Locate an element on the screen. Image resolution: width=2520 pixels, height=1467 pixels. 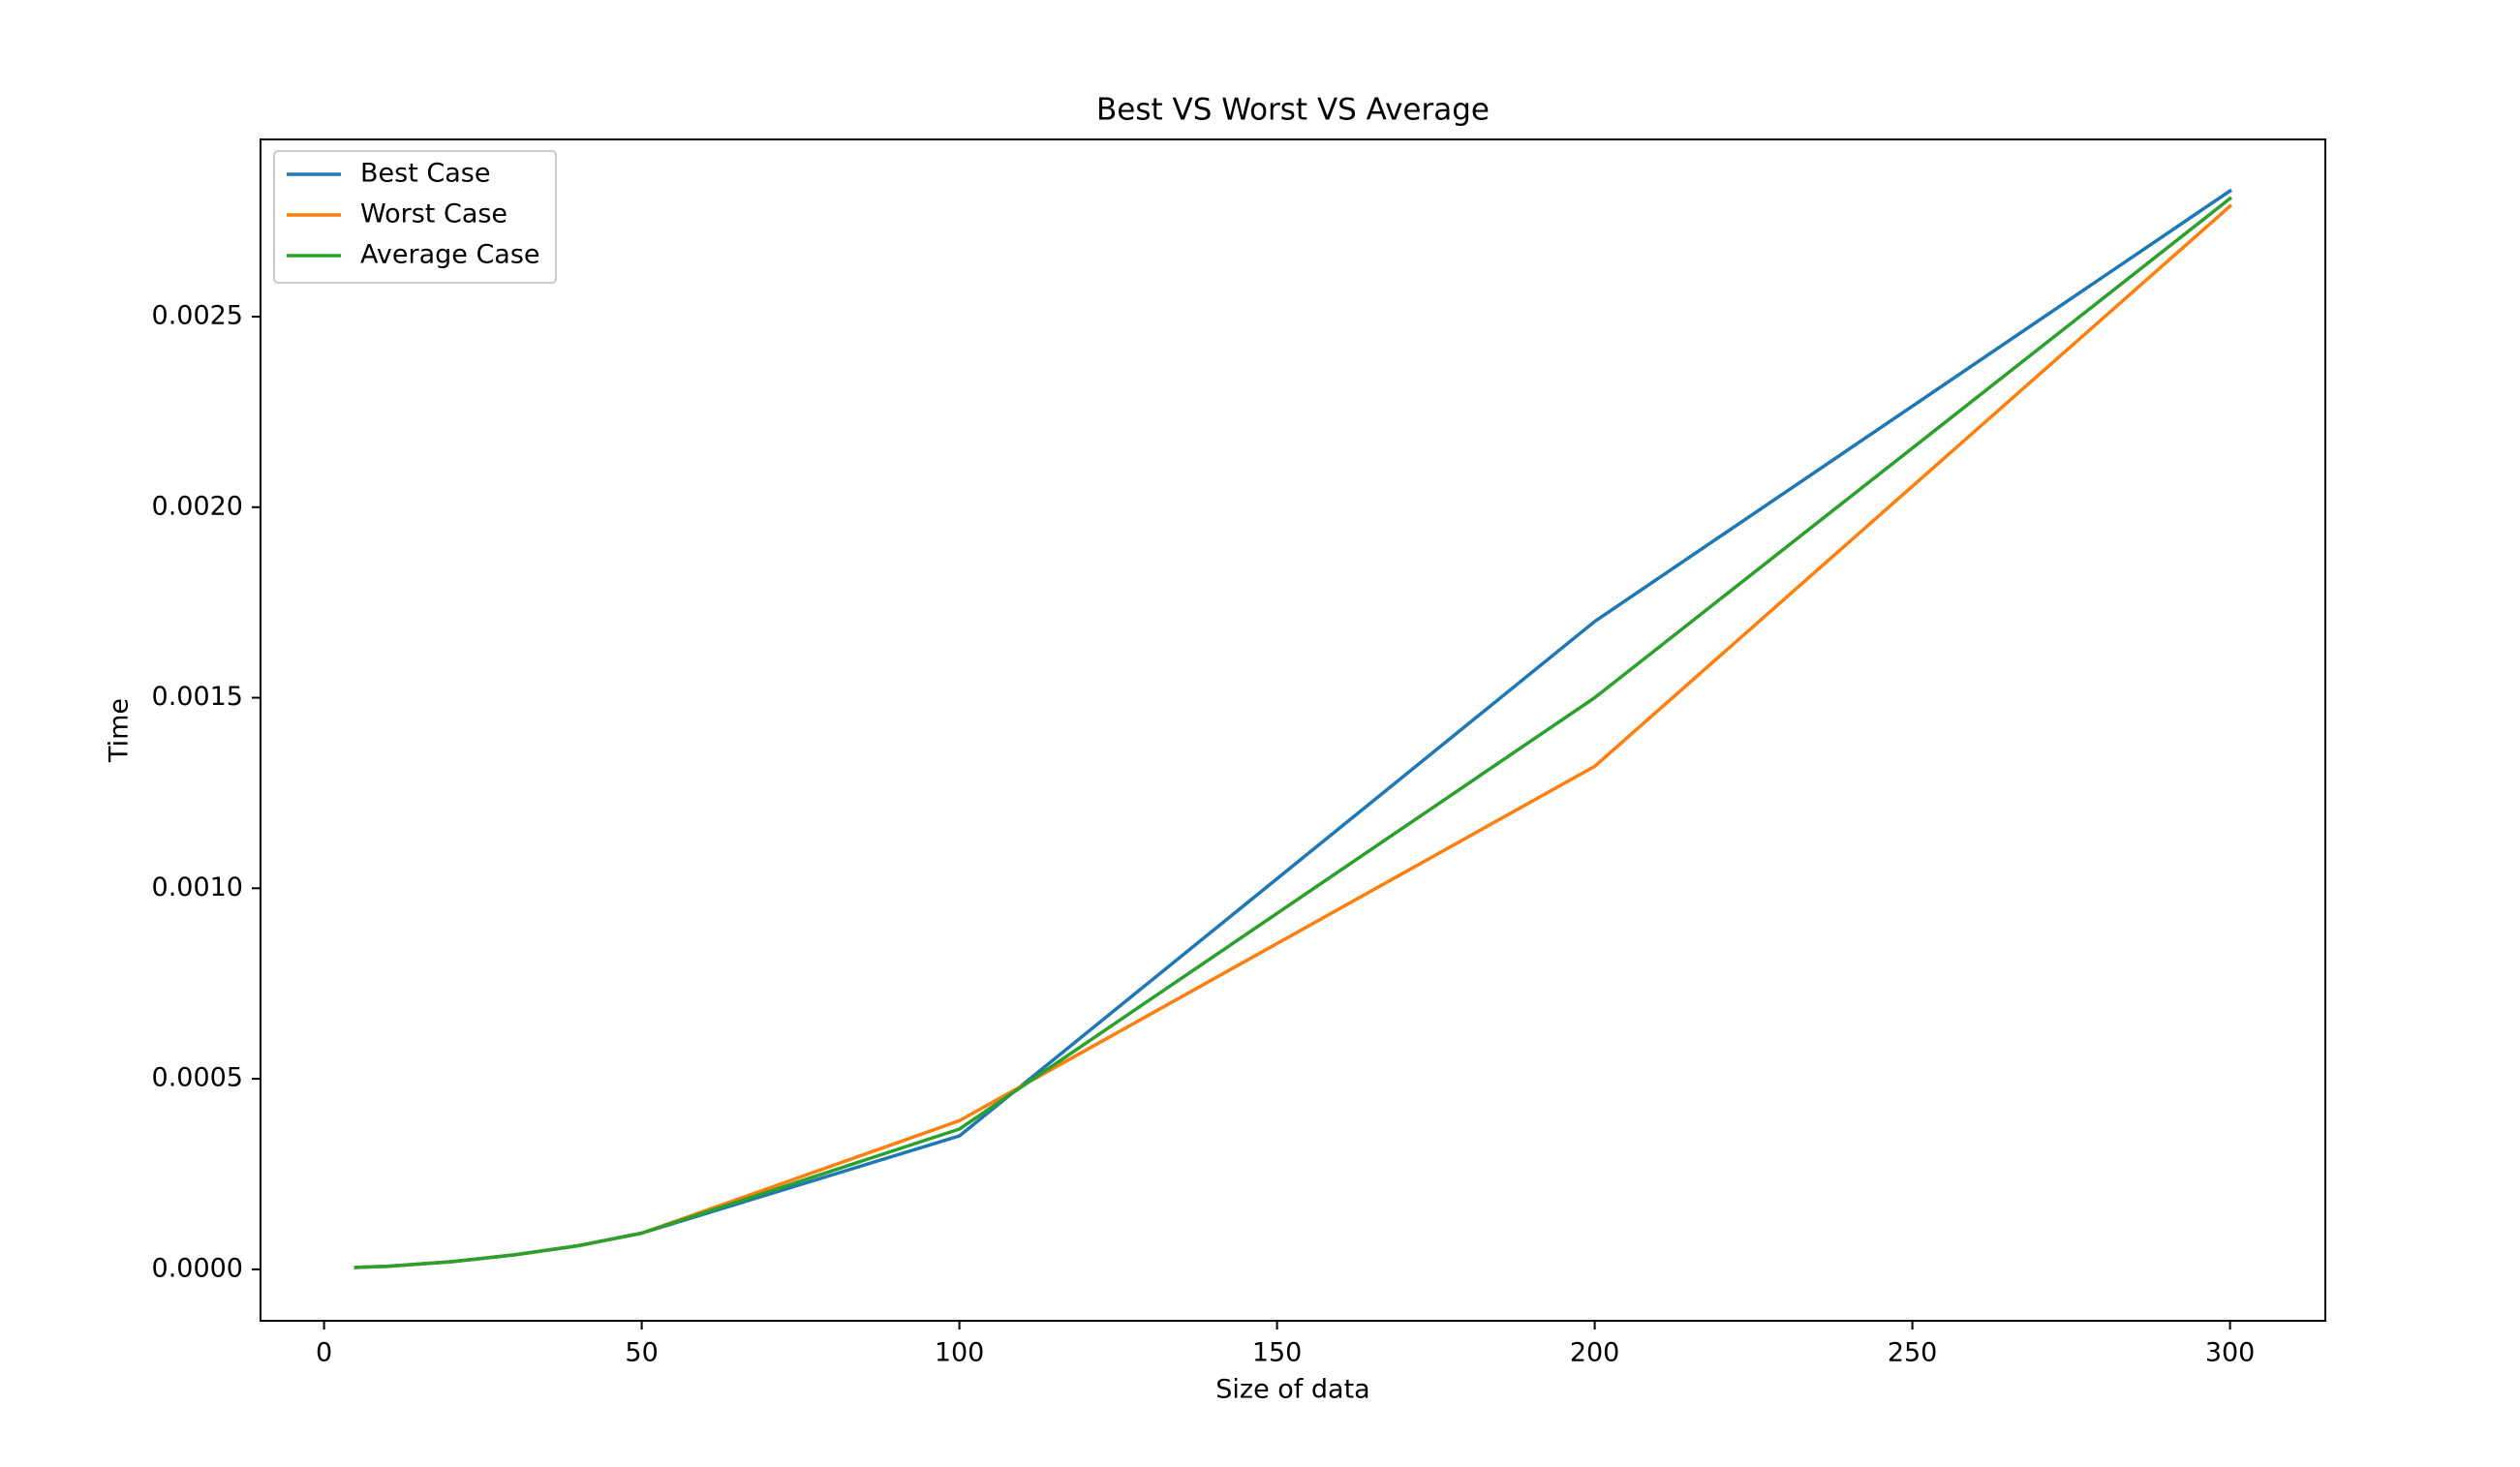
y-tick-label: 0.0020 is located at coordinates (198, 506).